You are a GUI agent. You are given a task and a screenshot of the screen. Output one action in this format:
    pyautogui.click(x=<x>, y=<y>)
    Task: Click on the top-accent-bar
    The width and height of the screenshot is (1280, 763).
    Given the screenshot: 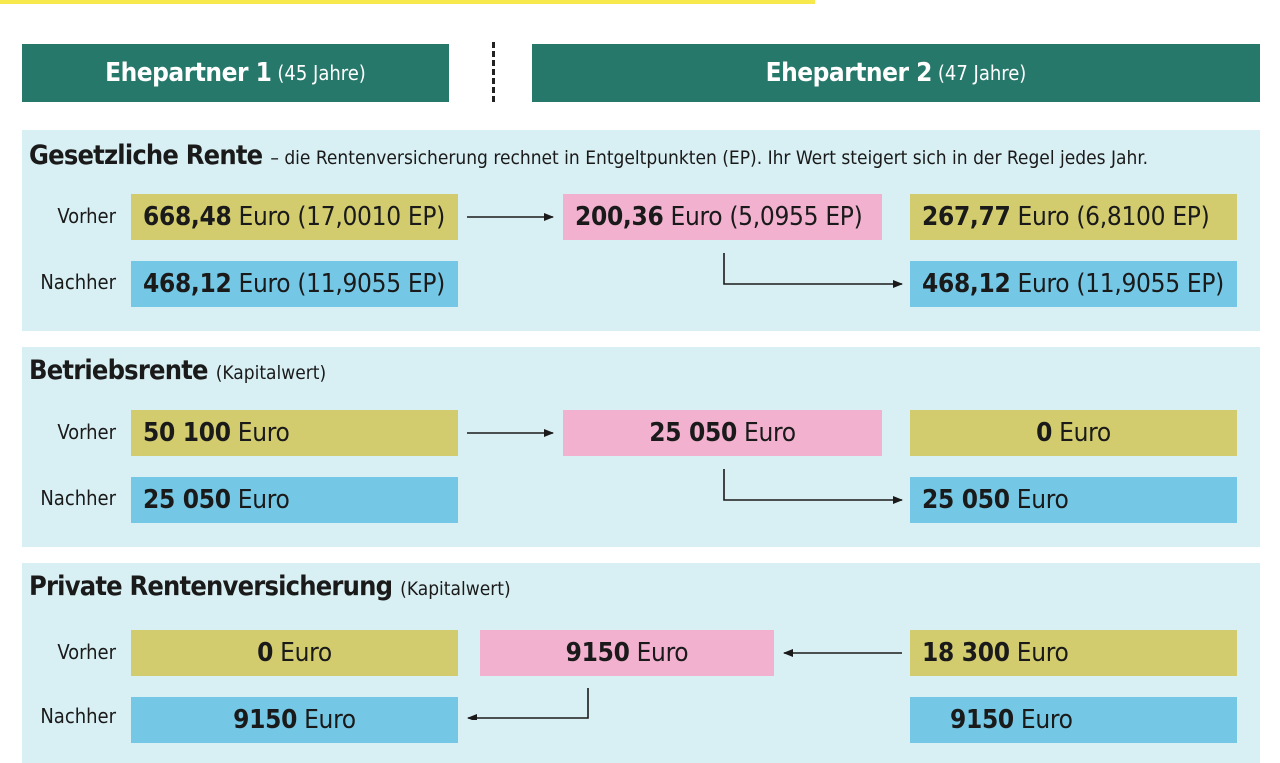 What is the action you would take?
    pyautogui.click(x=407, y=2)
    